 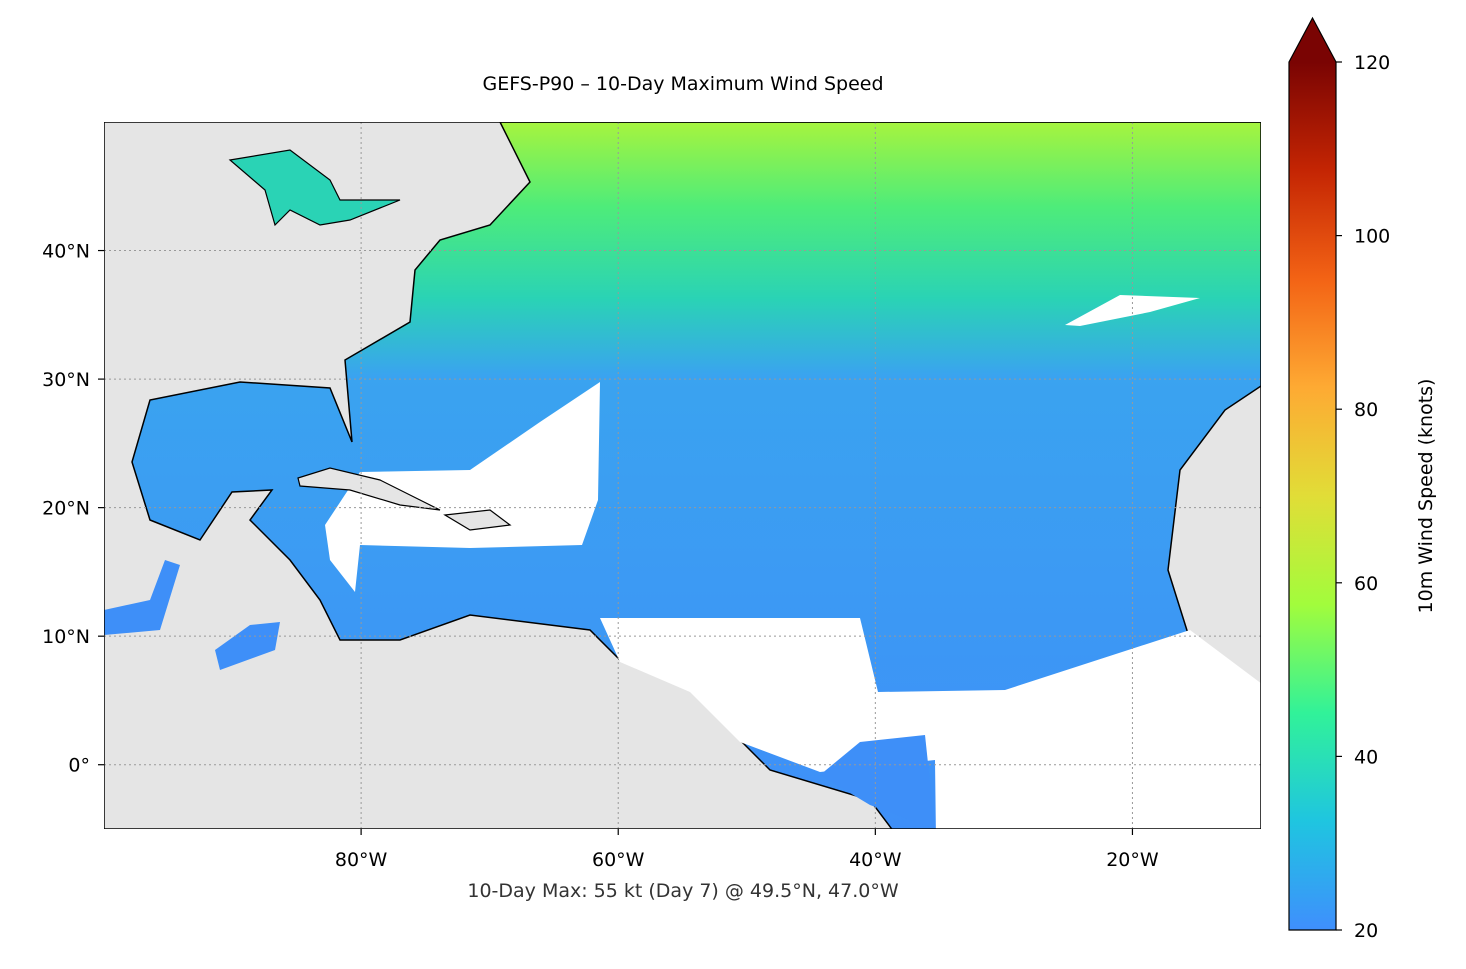 I want to click on colorbar-outline, so click(x=1312, y=473).